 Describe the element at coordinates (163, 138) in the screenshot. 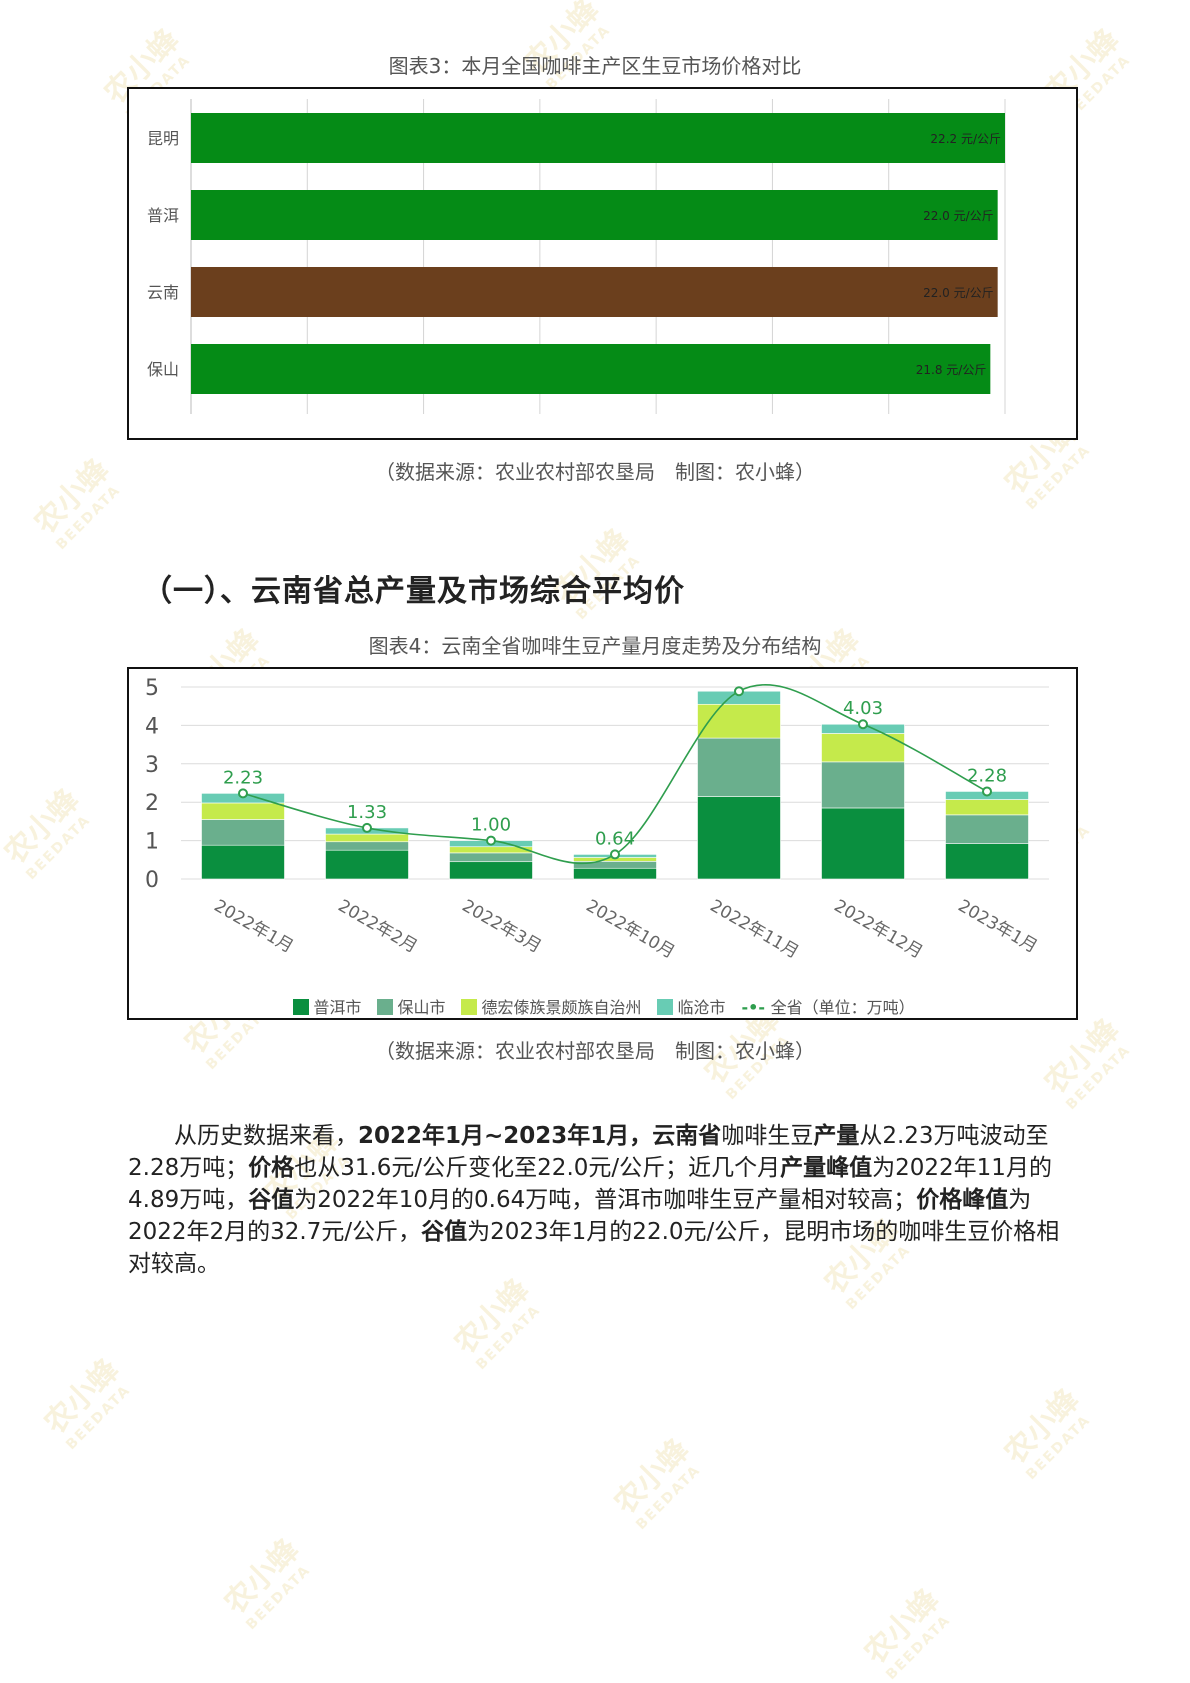

I see `category-label: 昆明` at that location.